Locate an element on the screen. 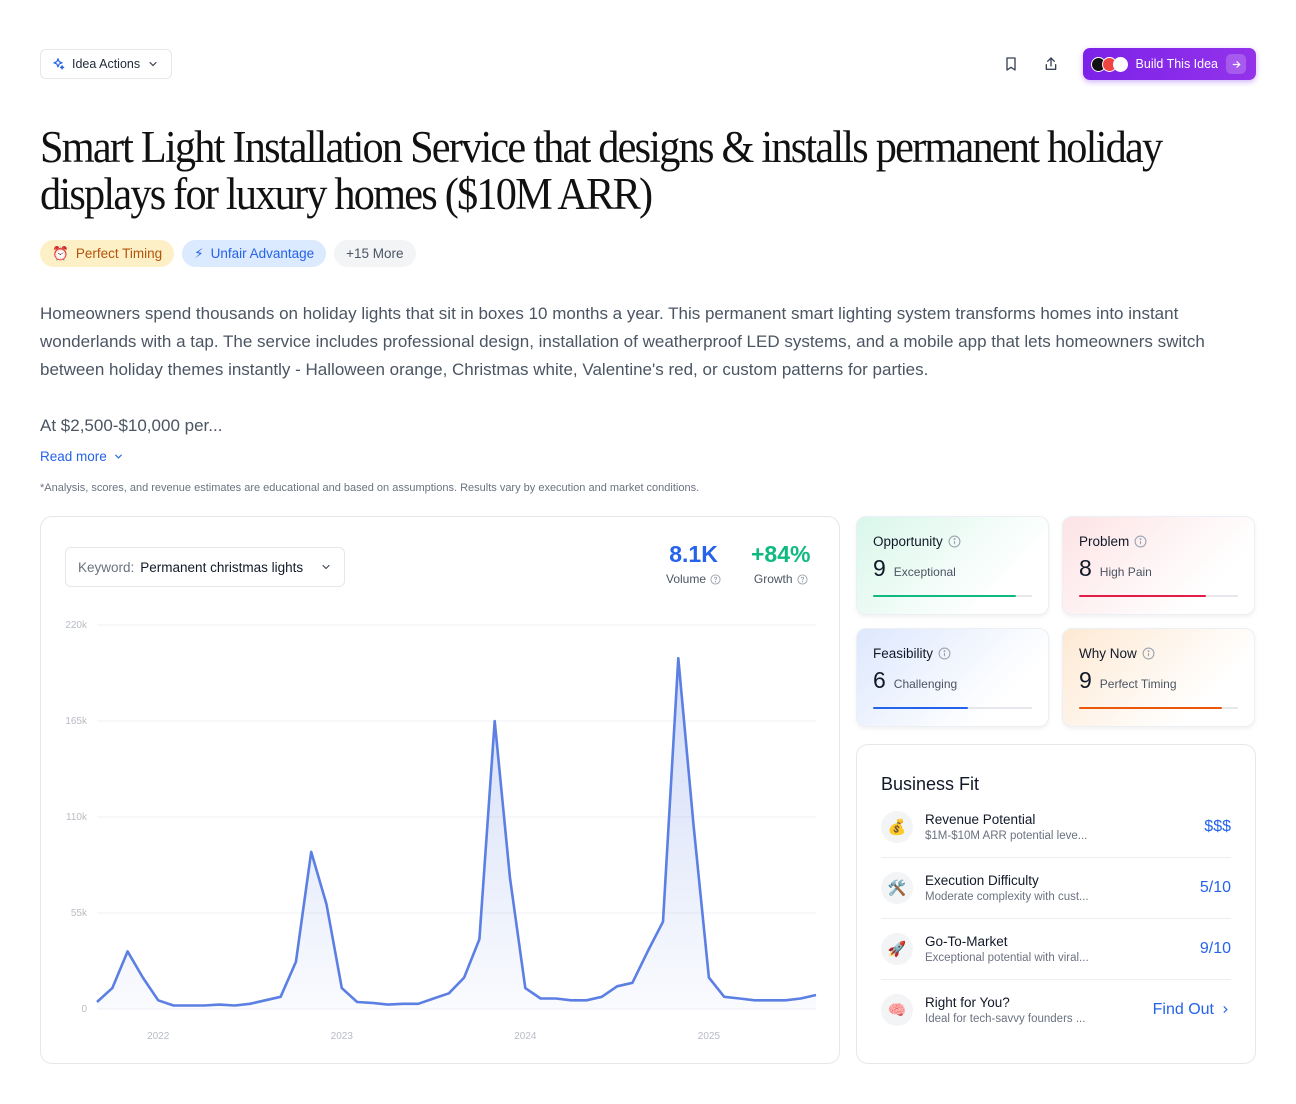  build-this-idea-button: Build This Idea is located at coordinates (1169, 64).